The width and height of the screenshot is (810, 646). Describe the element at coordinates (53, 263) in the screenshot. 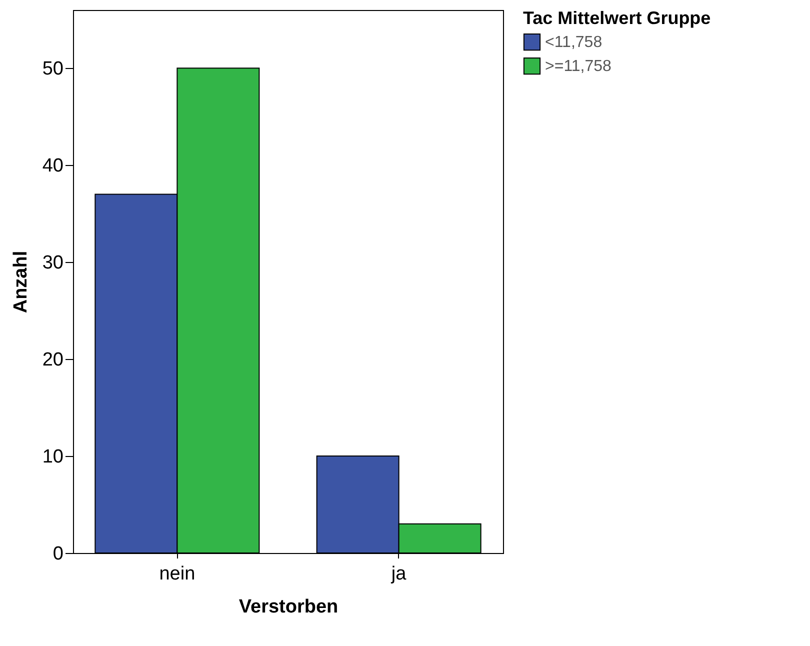

I see `y-tick-label: 30` at that location.